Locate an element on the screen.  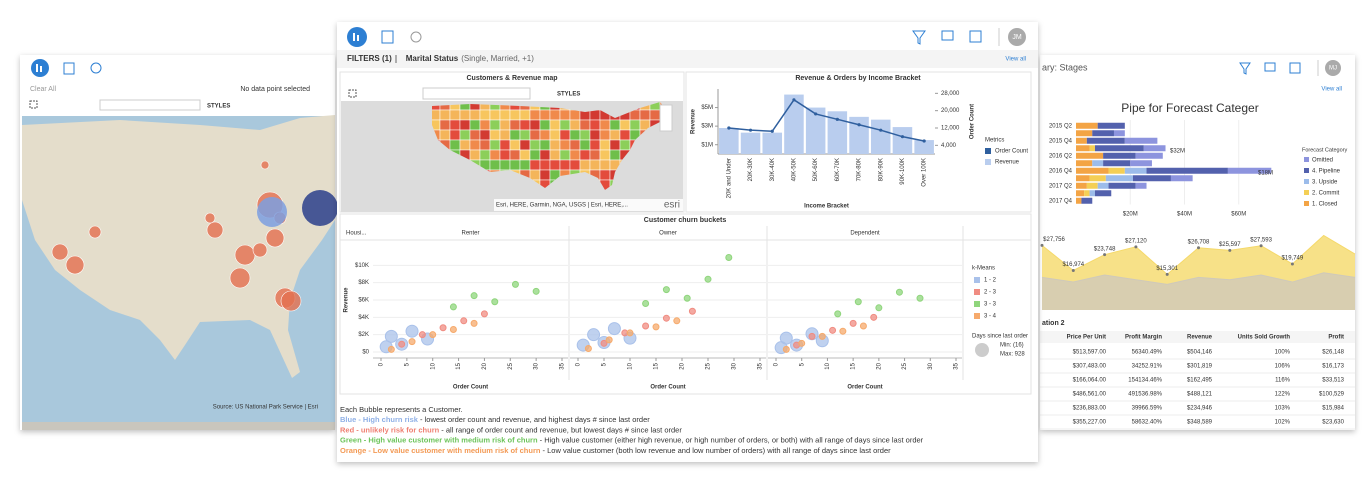
value-label: $27,593 is located at coordinates (1261, 240).